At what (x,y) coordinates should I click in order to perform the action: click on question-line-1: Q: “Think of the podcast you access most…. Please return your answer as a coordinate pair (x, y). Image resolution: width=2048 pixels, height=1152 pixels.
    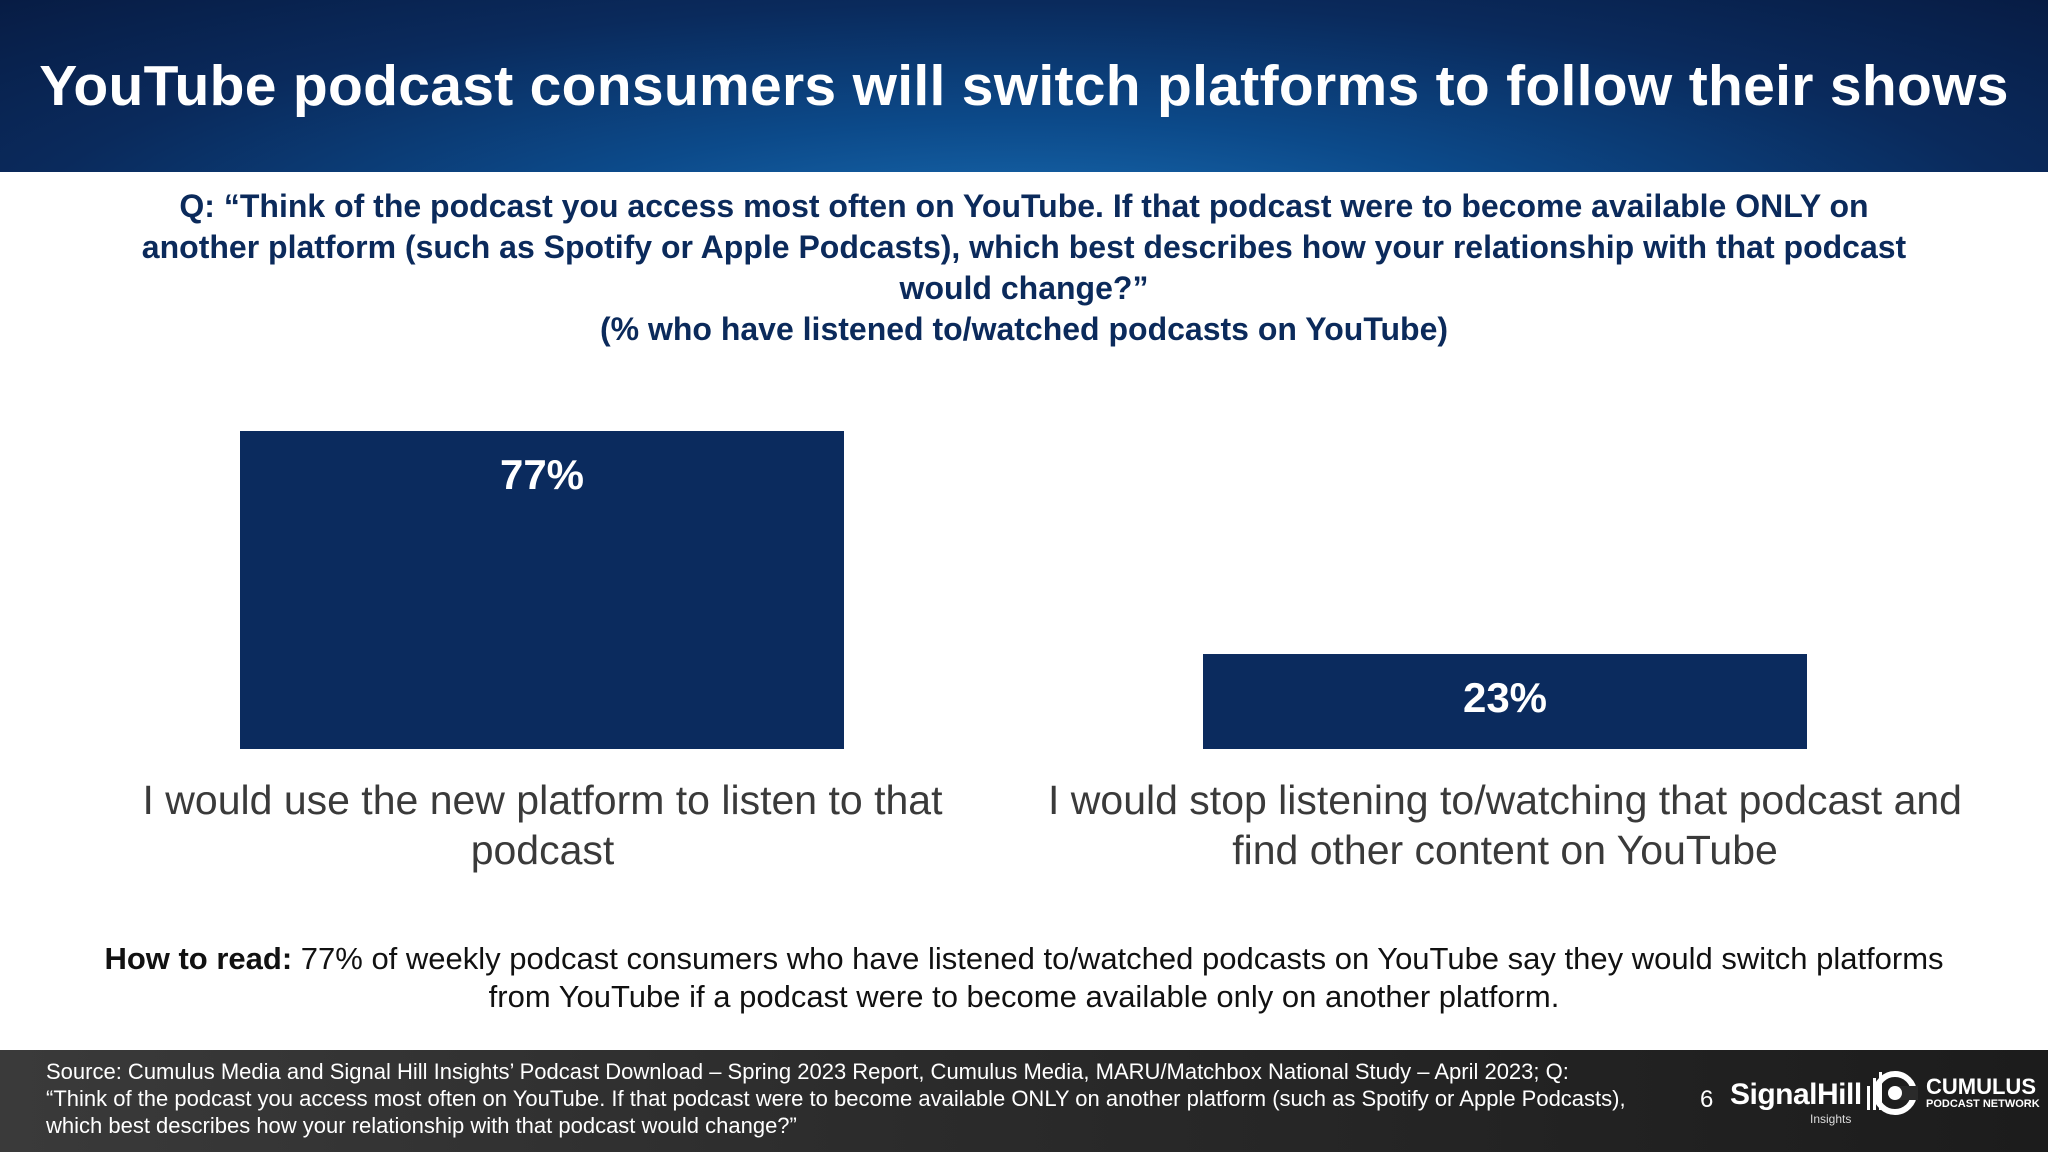
    Looking at the image, I should click on (1024, 206).